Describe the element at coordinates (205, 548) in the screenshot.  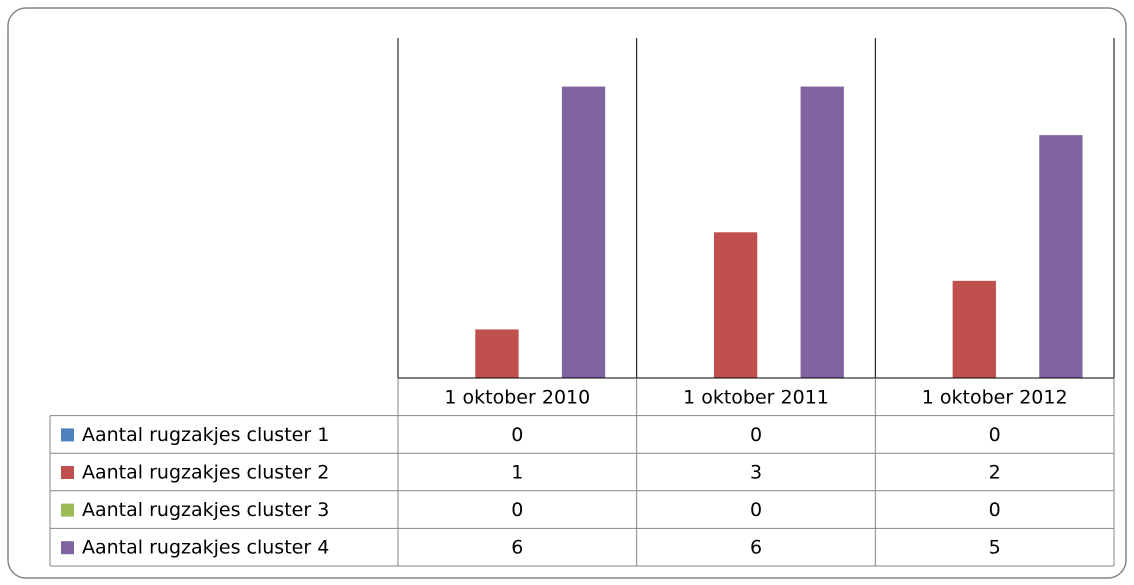
I see `legend-label: Aantal rugzakjes cluster 4` at that location.